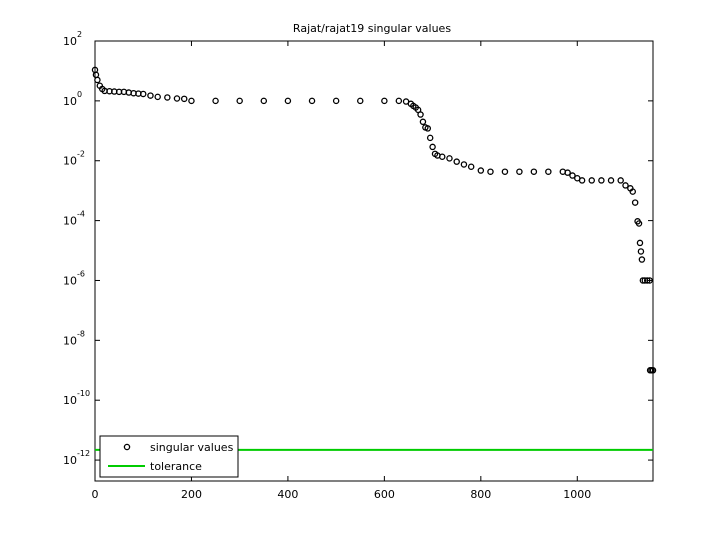 Image resolution: width=720 pixels, height=544 pixels. I want to click on legend-marker, so click(127, 447).